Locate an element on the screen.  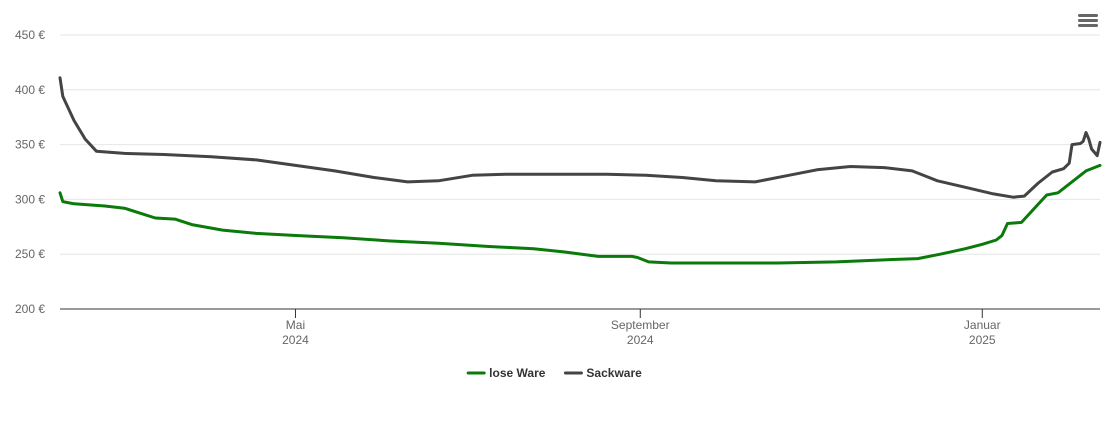
legend-item: lose Ware is located at coordinates (506, 373).